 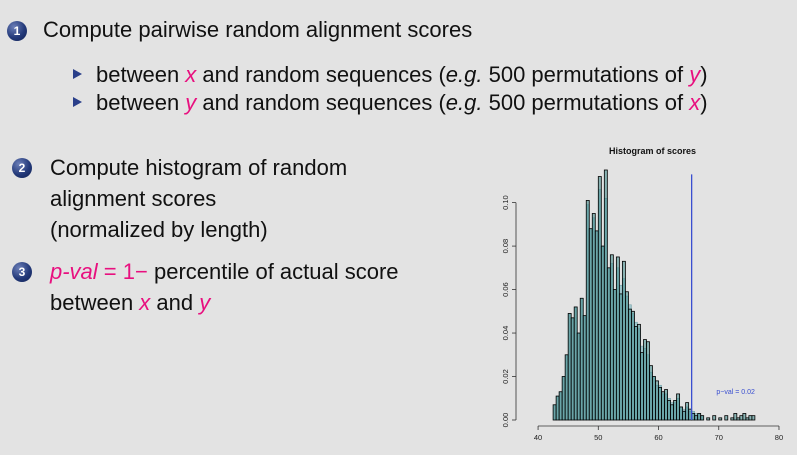 I want to click on step-1-text: Compute pairwise random alignment scores, so click(x=258, y=29).